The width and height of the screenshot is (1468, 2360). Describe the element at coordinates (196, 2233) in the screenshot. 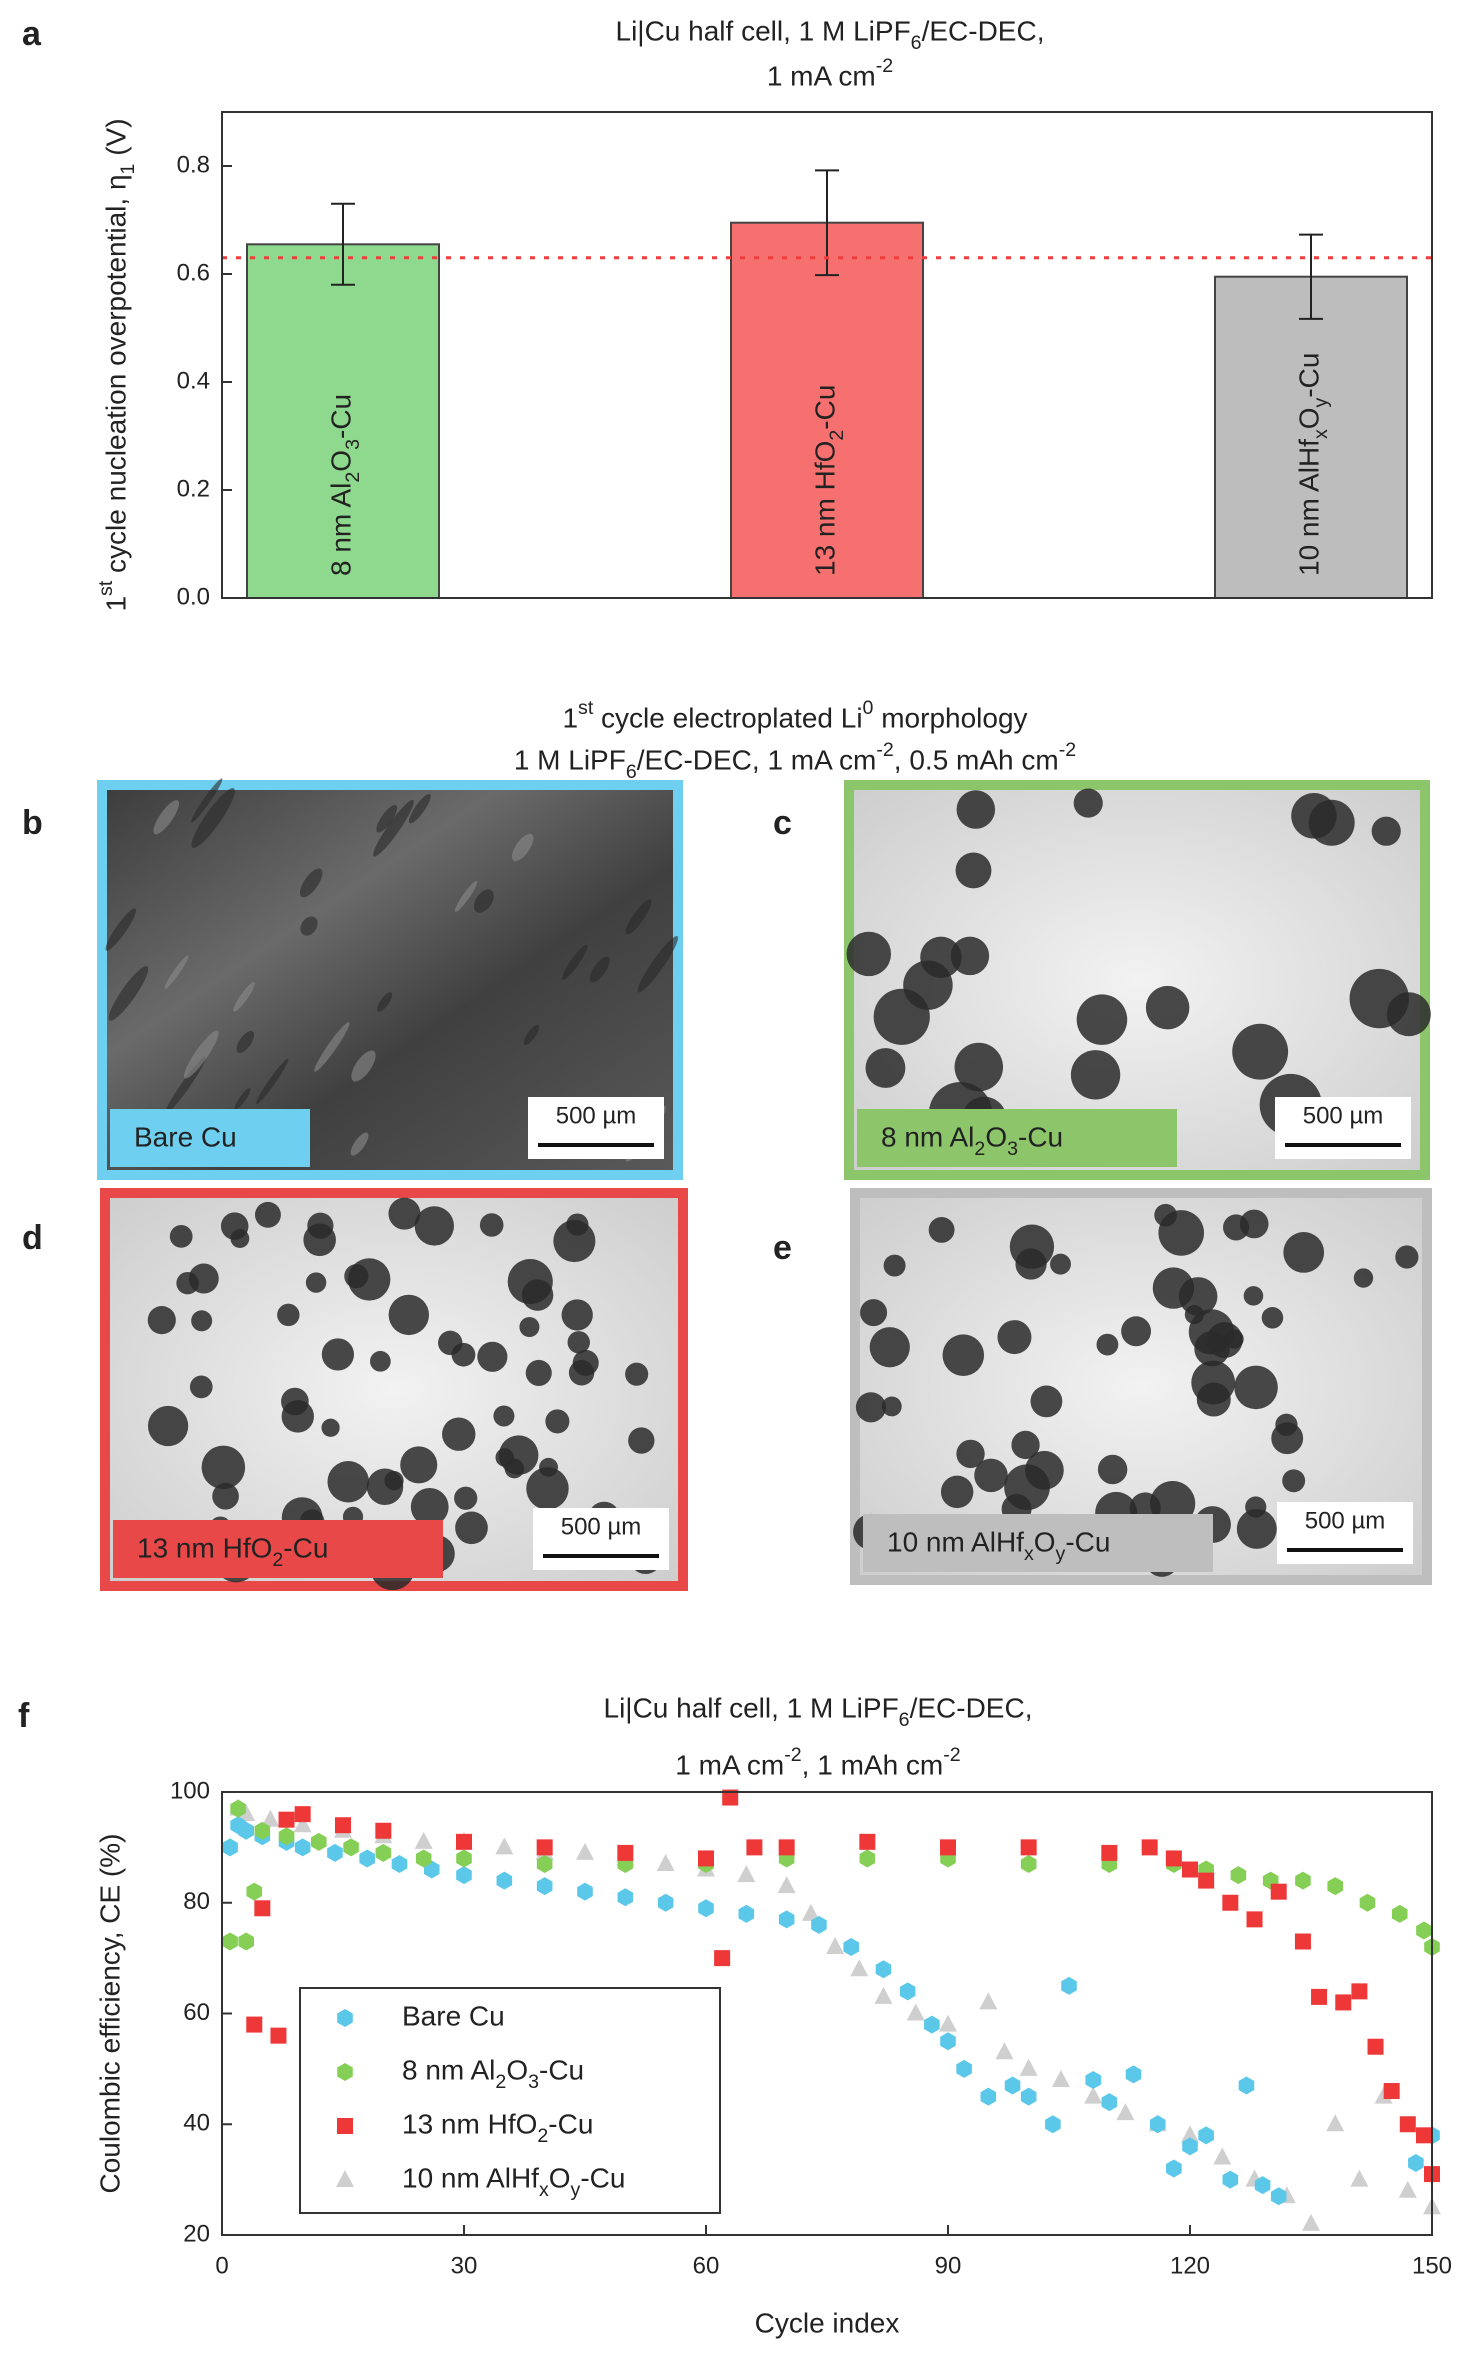

I see `y-tick-label: 20` at that location.